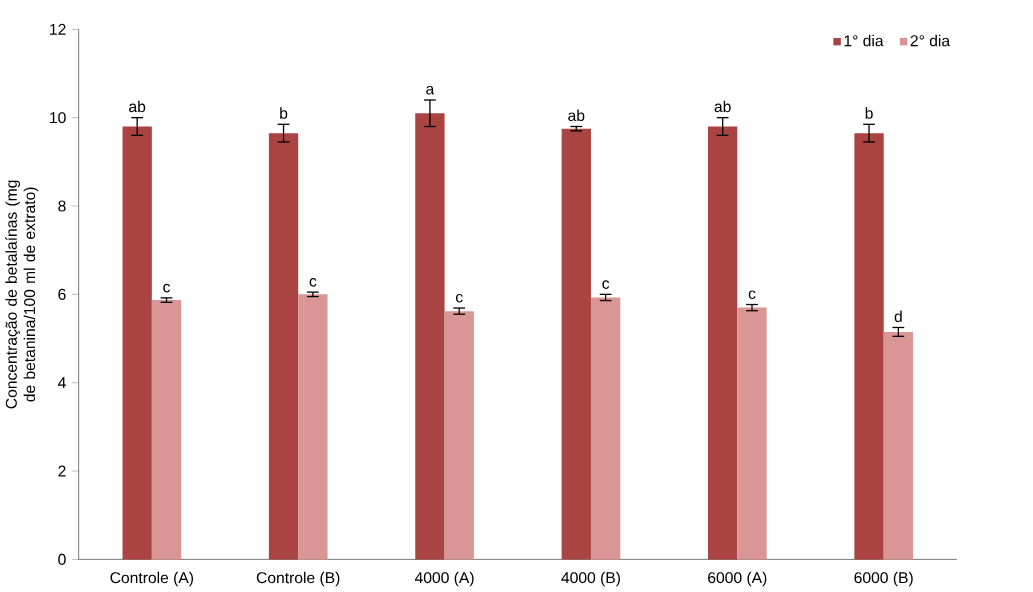 Image resolution: width=1033 pixels, height=592 pixels. What do you see at coordinates (737, 579) in the screenshot?
I see `x-tick-label: 6000 (A)` at bounding box center [737, 579].